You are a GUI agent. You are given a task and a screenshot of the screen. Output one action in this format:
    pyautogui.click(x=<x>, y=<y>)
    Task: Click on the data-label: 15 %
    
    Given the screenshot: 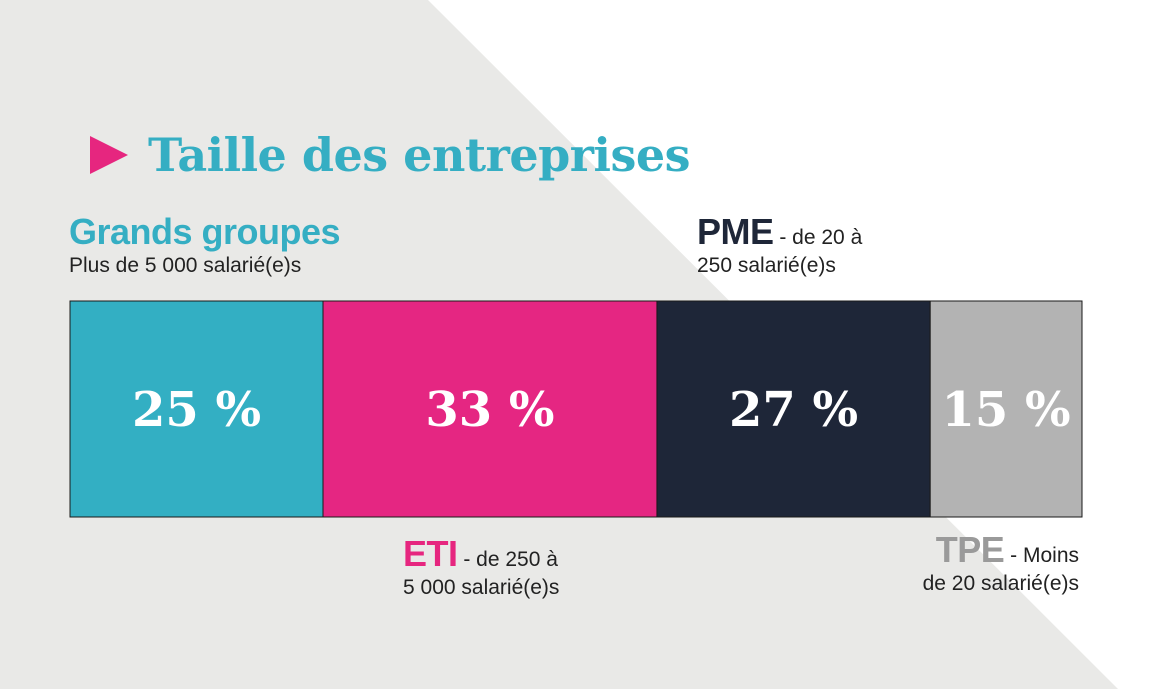 What is the action you would take?
    pyautogui.click(x=1006, y=410)
    